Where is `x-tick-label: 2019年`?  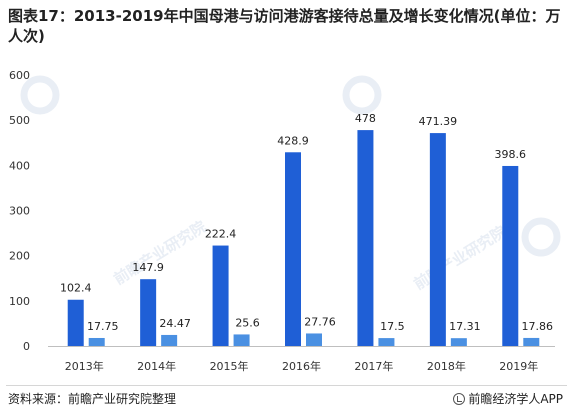 x-tick-label: 2019年 is located at coordinates (518, 366).